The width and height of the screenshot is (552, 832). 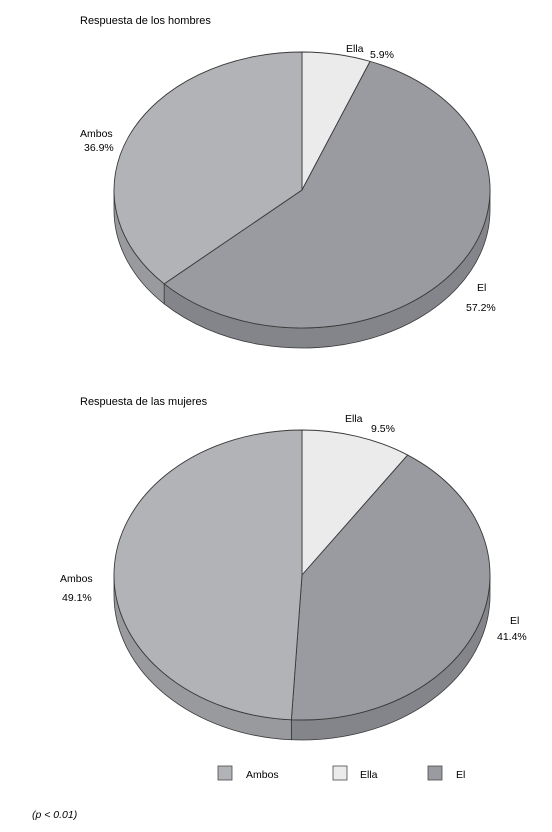 I want to click on slice-value-ambos: 36.9%, so click(x=99, y=148).